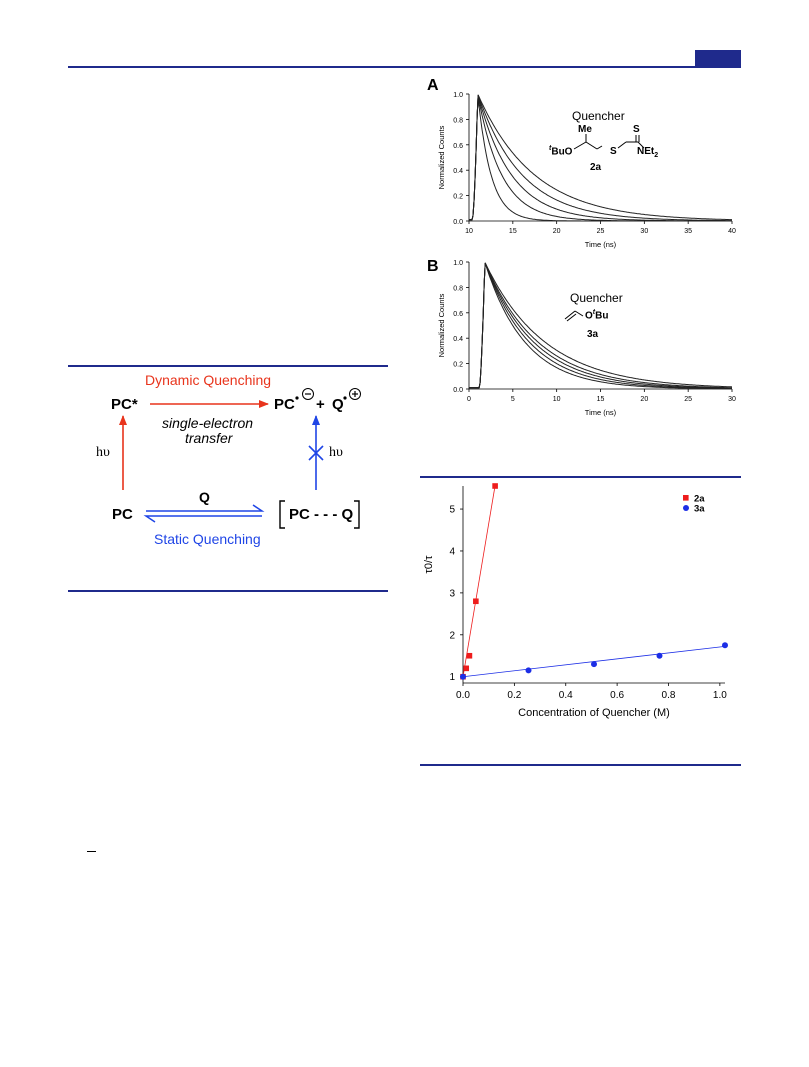  Describe the element at coordinates (580, 477) in the screenshot. I see `sv-top-rule` at that location.